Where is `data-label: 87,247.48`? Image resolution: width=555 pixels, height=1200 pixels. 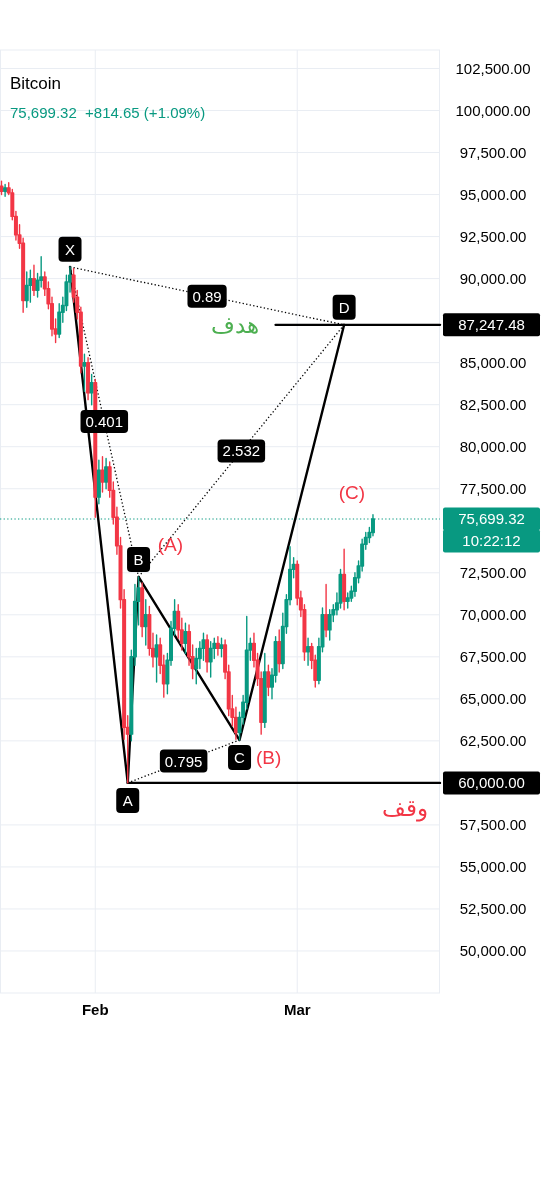 data-label: 87,247.48 is located at coordinates (491, 325).